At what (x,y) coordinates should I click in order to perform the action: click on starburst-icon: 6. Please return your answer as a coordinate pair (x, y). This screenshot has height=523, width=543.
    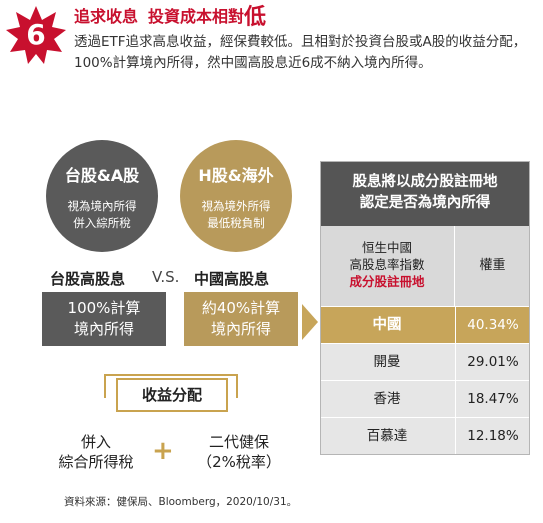
    Looking at the image, I should click on (36, 35).